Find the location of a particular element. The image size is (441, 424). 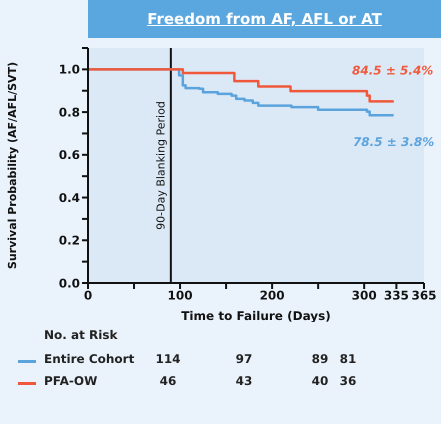

x-tick-label: 335 is located at coordinates (396, 295).